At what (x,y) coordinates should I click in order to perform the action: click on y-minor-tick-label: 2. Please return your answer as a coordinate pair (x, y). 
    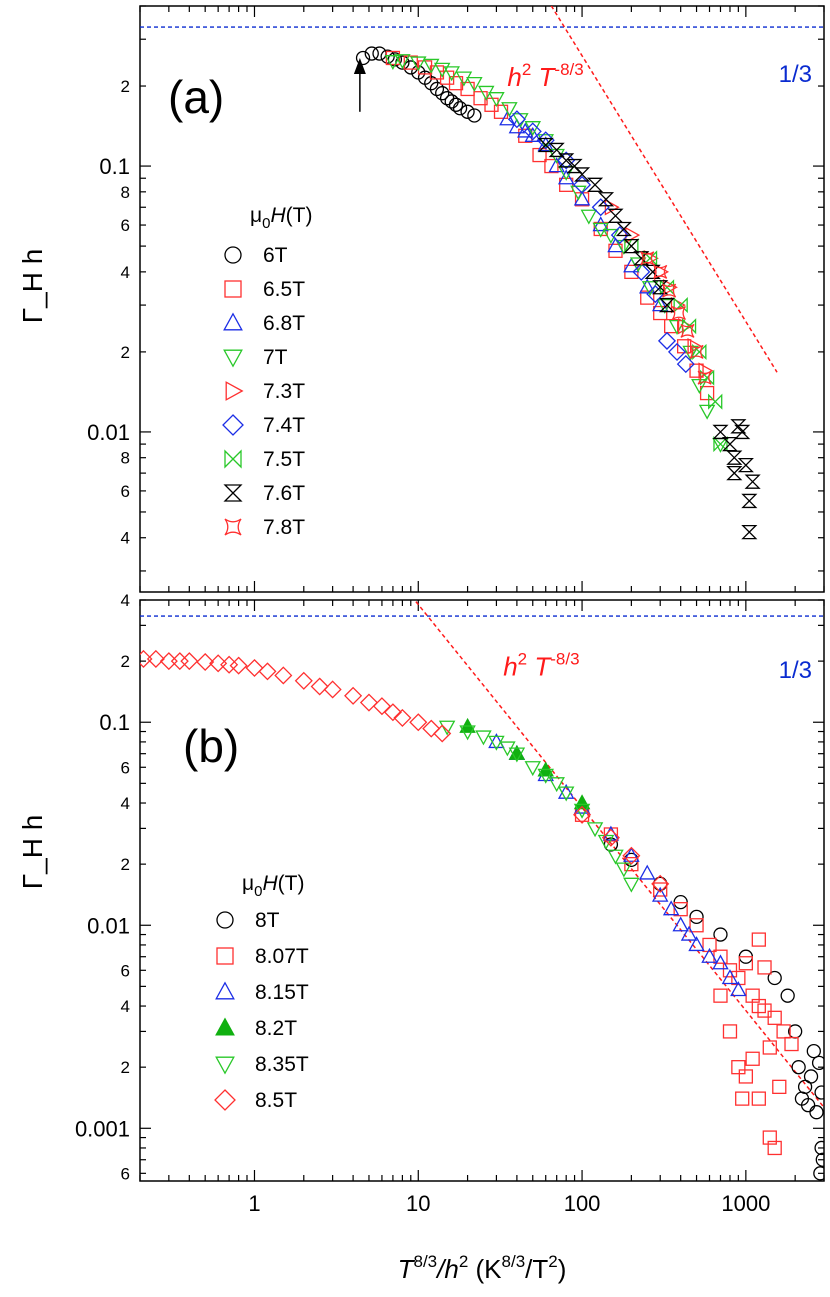
    Looking at the image, I should click on (125, 86).